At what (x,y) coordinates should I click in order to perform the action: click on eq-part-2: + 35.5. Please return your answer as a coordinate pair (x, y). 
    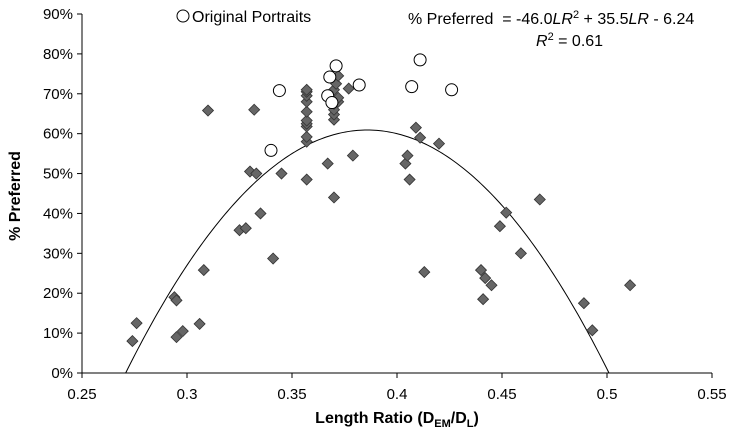
    Looking at the image, I should click on (603, 19).